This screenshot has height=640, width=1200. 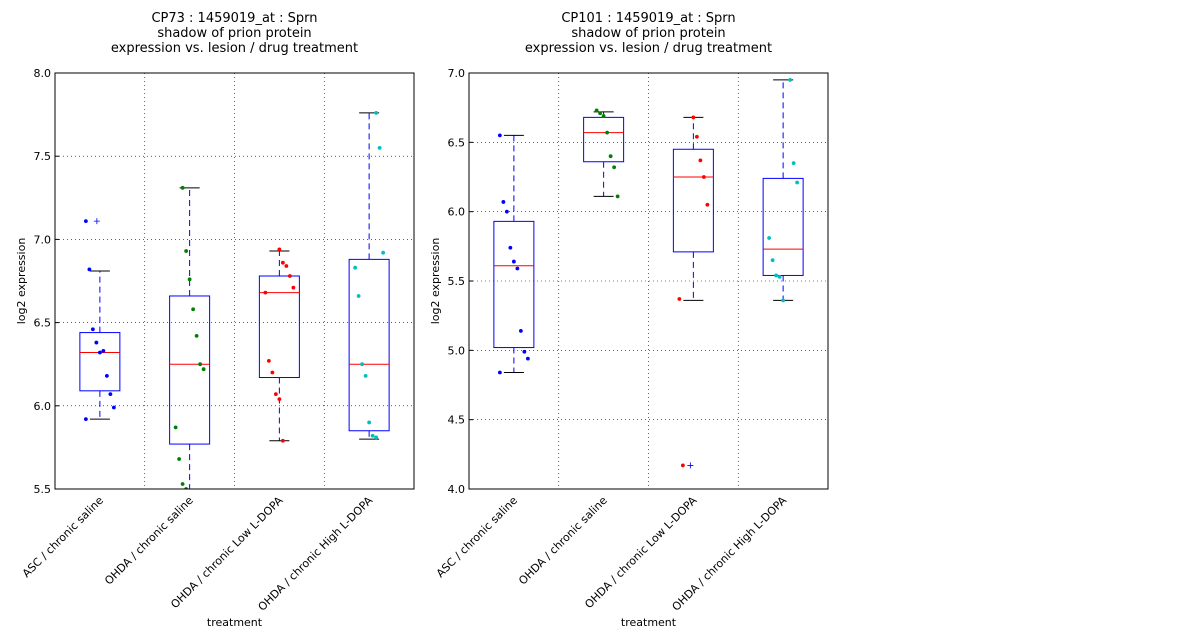 I want to click on y-axis-label: log2 expression, so click(x=21, y=281).